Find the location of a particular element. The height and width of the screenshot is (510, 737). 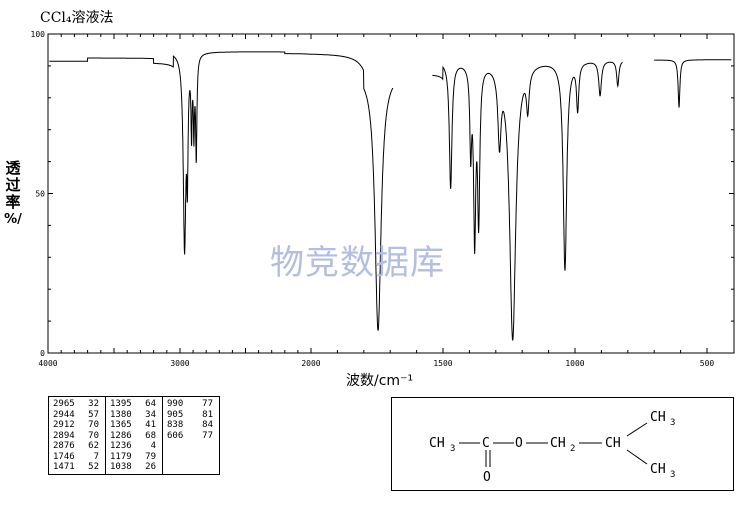

wavenumber-cell: 1038 is located at coordinates (121, 467).